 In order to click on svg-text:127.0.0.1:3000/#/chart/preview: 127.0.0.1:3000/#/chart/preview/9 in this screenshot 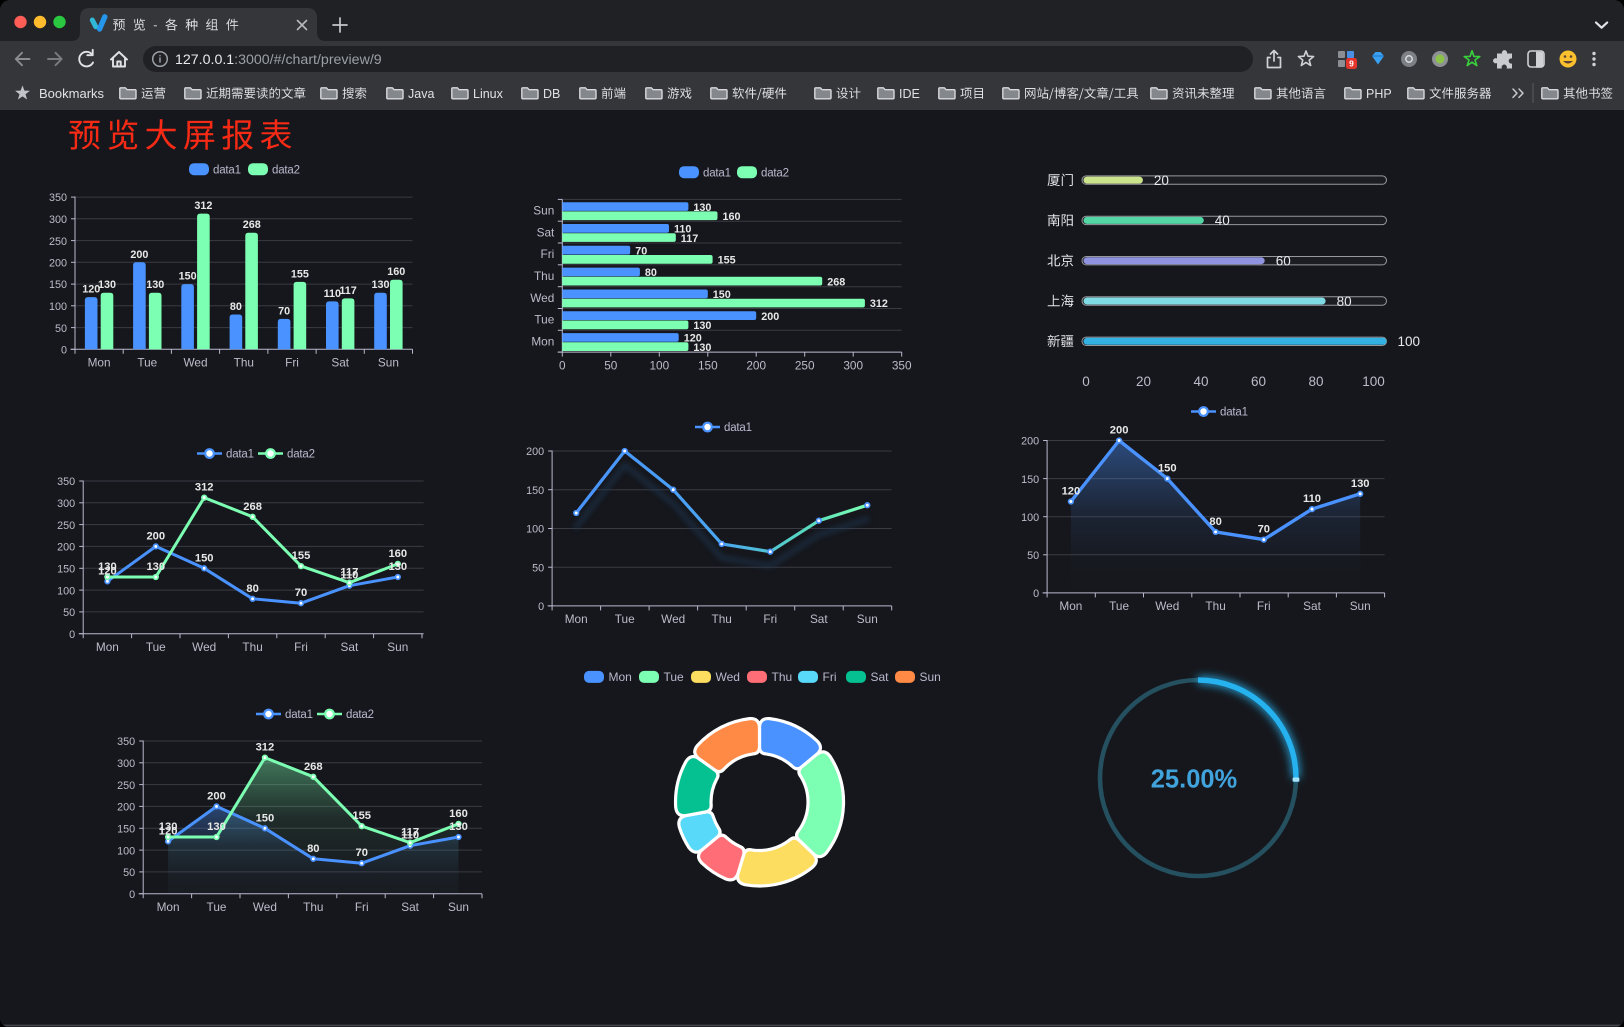, I will do `click(278, 60)`.